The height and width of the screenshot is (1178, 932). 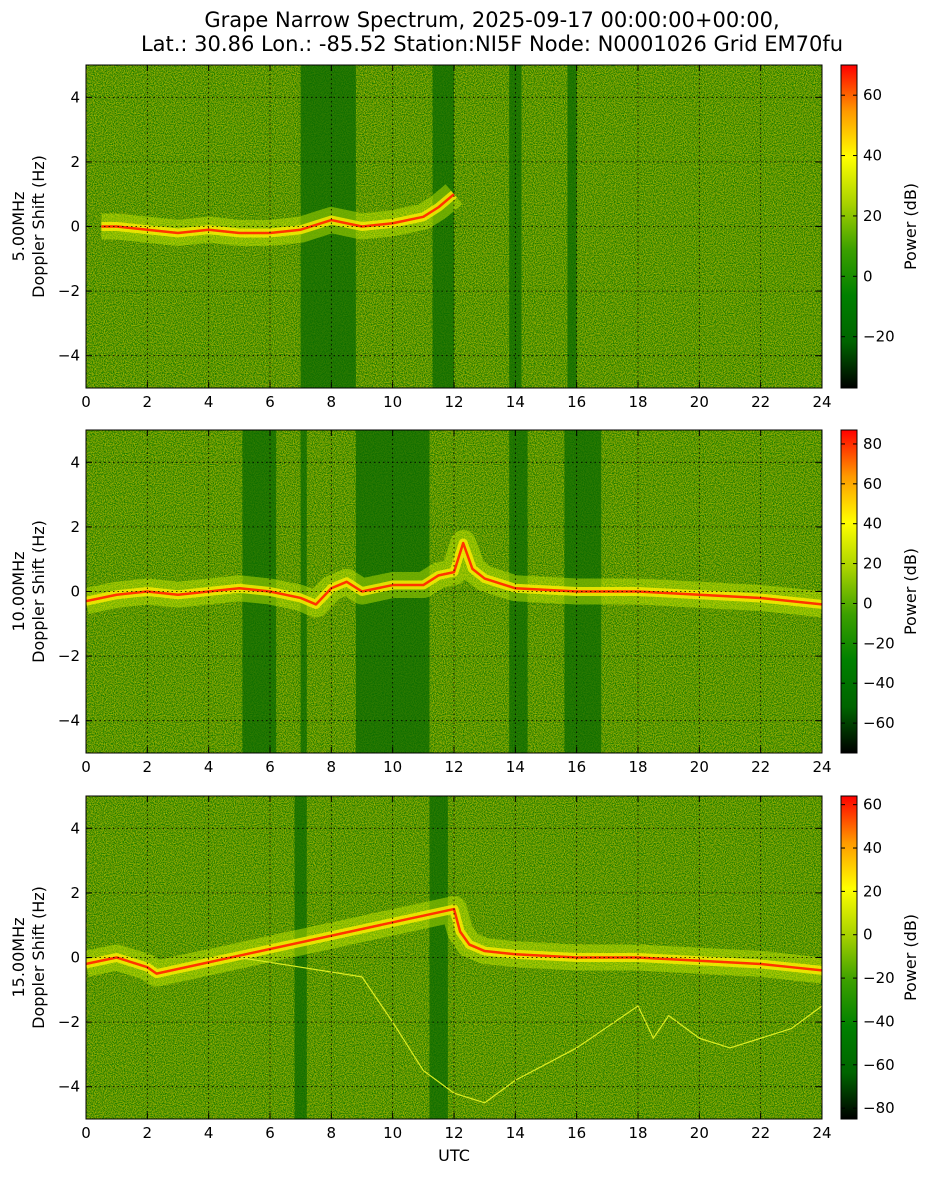 What do you see at coordinates (872, 444) in the screenshot?
I see `colorbar-tick-label: 80` at bounding box center [872, 444].